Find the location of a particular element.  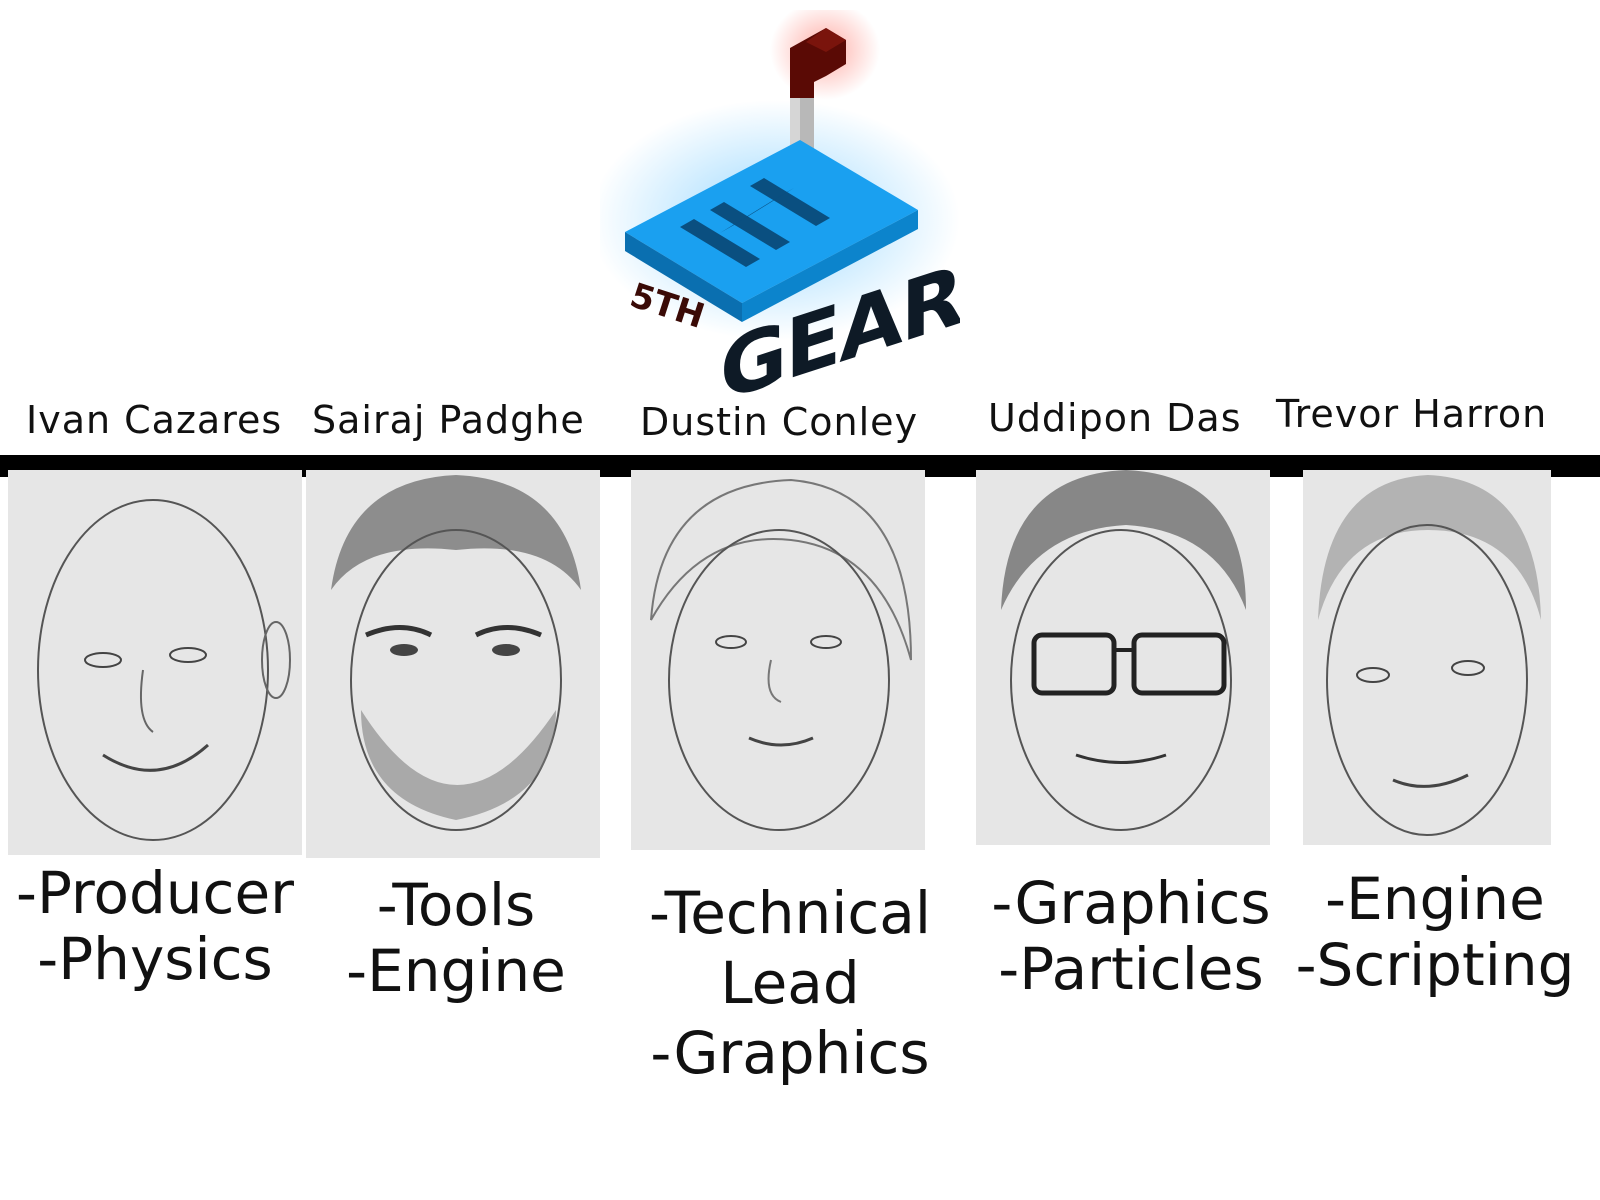

role-line: -Physics is located at coordinates (155, 959).